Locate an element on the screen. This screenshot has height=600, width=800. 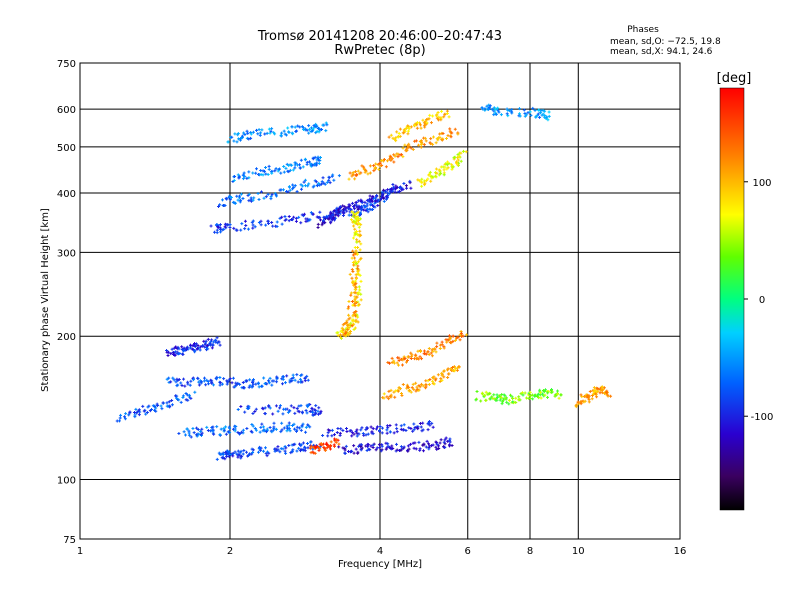
y-axis-ticks: 75 100 200 300 400 500 600 750 is located at coordinates (66, 302).